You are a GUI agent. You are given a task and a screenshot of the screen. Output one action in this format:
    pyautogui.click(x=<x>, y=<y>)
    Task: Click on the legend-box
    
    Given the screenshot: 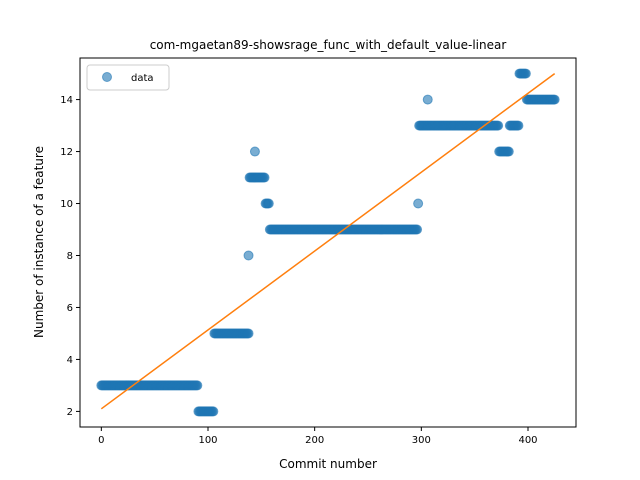 What is the action you would take?
    pyautogui.click(x=128, y=77)
    